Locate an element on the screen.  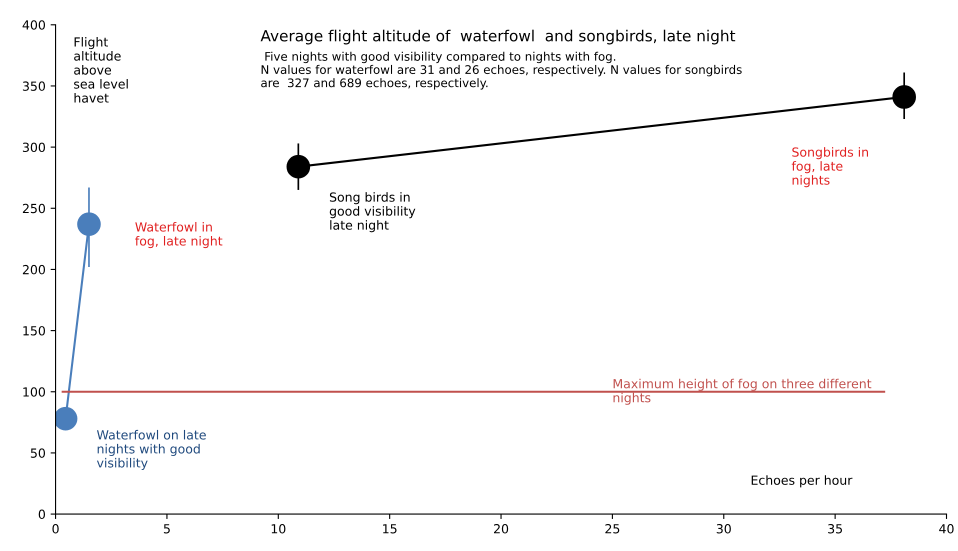
y-tick-label: 100 is located at coordinates (34, 392).